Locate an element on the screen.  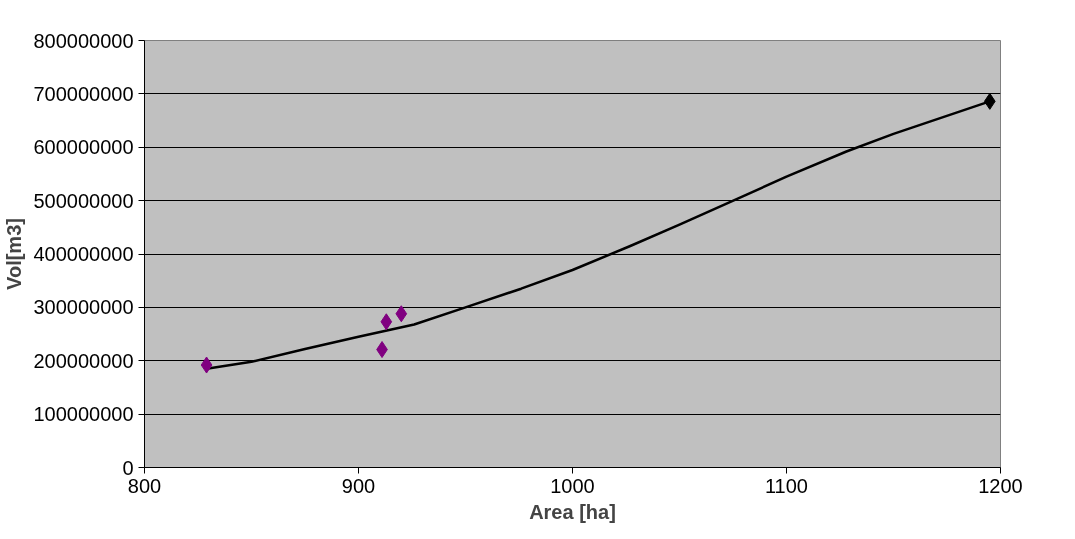
x-tick-label: 1200 is located at coordinates (1000, 485).